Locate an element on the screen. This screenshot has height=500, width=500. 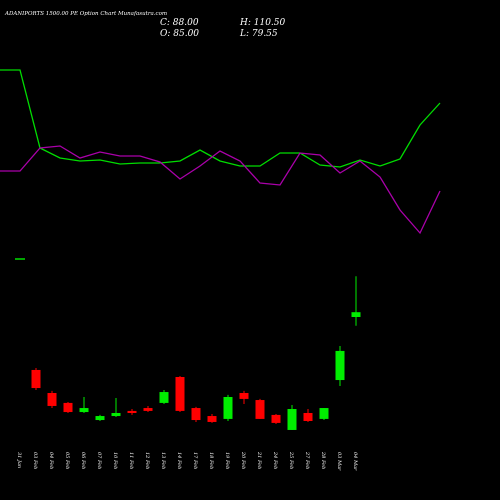
x-tick-label: 12 Feb is located at coordinates (147, 460).